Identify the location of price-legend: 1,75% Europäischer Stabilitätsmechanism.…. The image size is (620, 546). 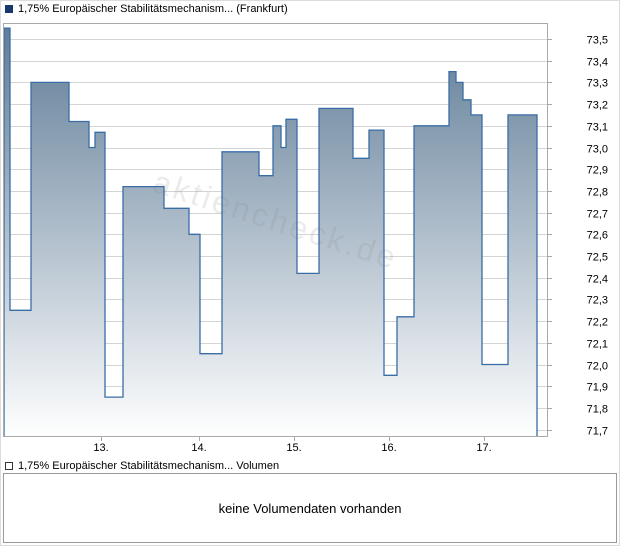
(146, 9).